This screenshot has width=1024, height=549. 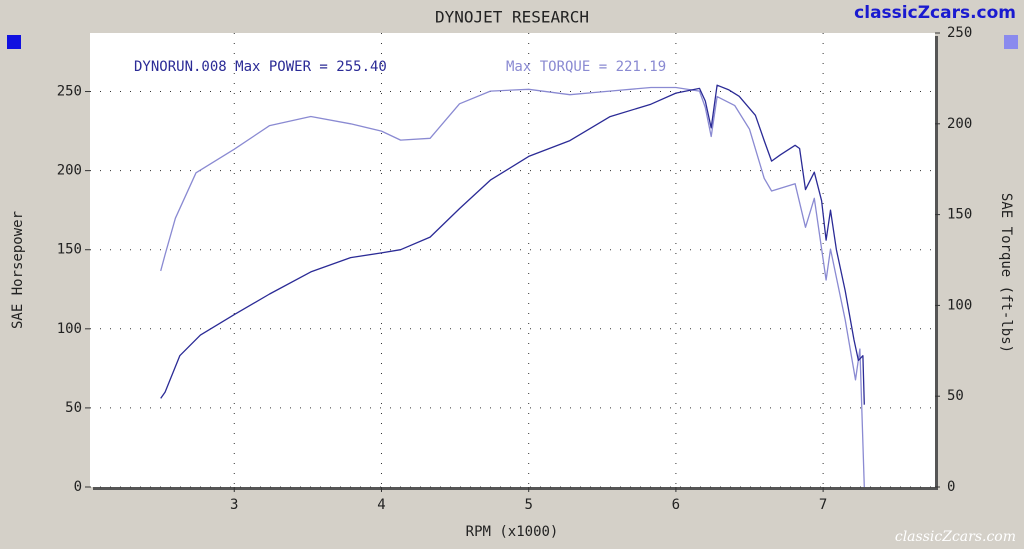 I want to click on x-tick-label: 7, so click(x=823, y=505).